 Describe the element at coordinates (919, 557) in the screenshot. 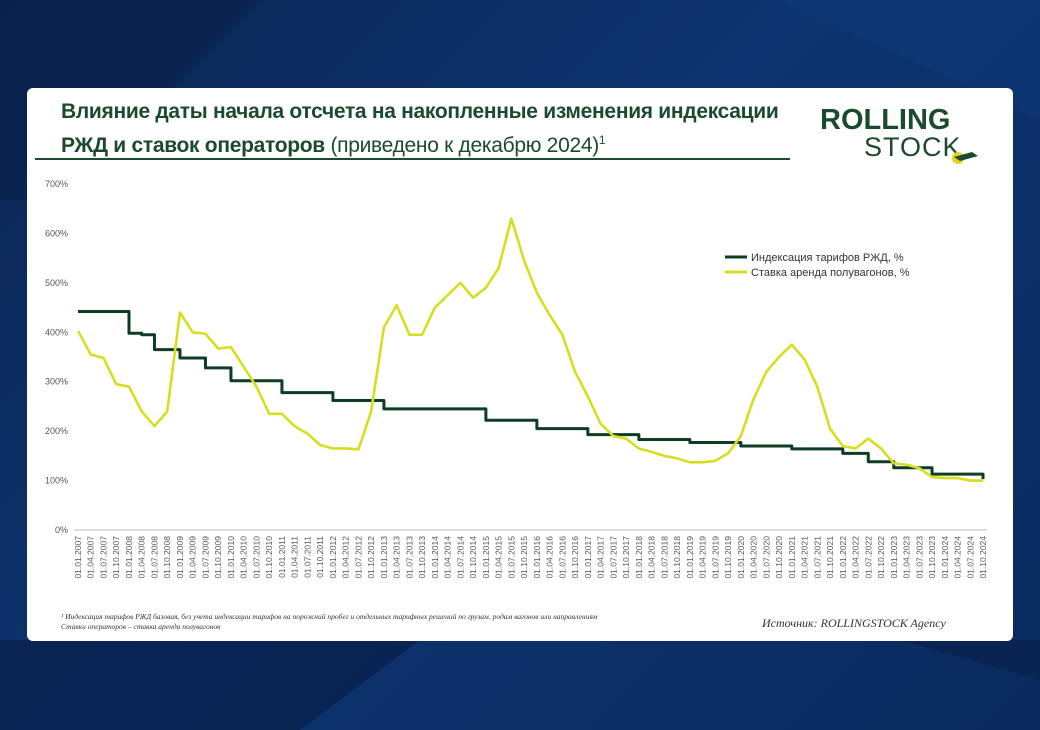

I see `x-tick-label: 01.07.2023` at that location.